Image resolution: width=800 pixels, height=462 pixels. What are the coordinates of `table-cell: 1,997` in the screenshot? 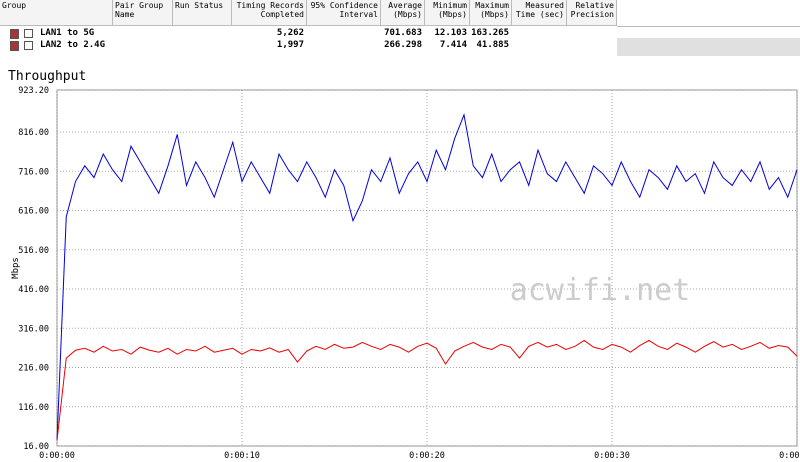 It's located at (290, 45).